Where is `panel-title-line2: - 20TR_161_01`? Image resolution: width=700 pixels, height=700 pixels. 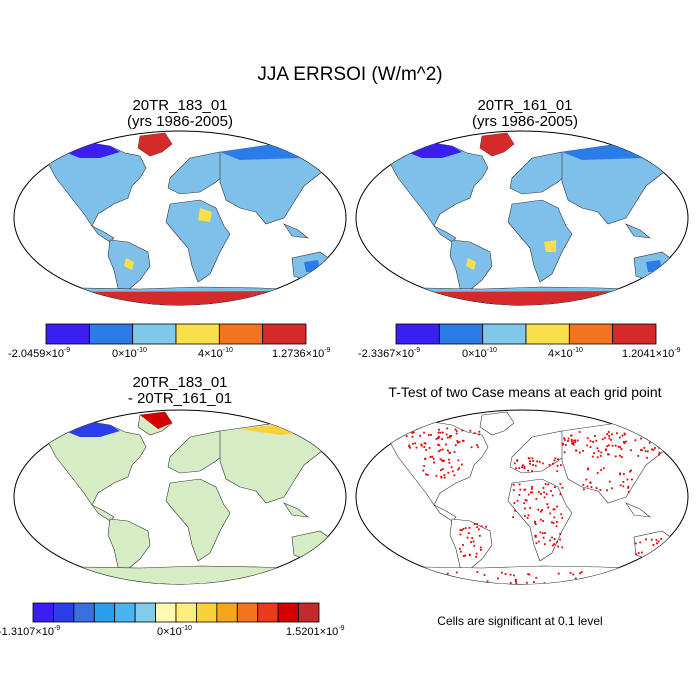 panel-title-line2: - 20TR_161_01 is located at coordinates (180, 398).